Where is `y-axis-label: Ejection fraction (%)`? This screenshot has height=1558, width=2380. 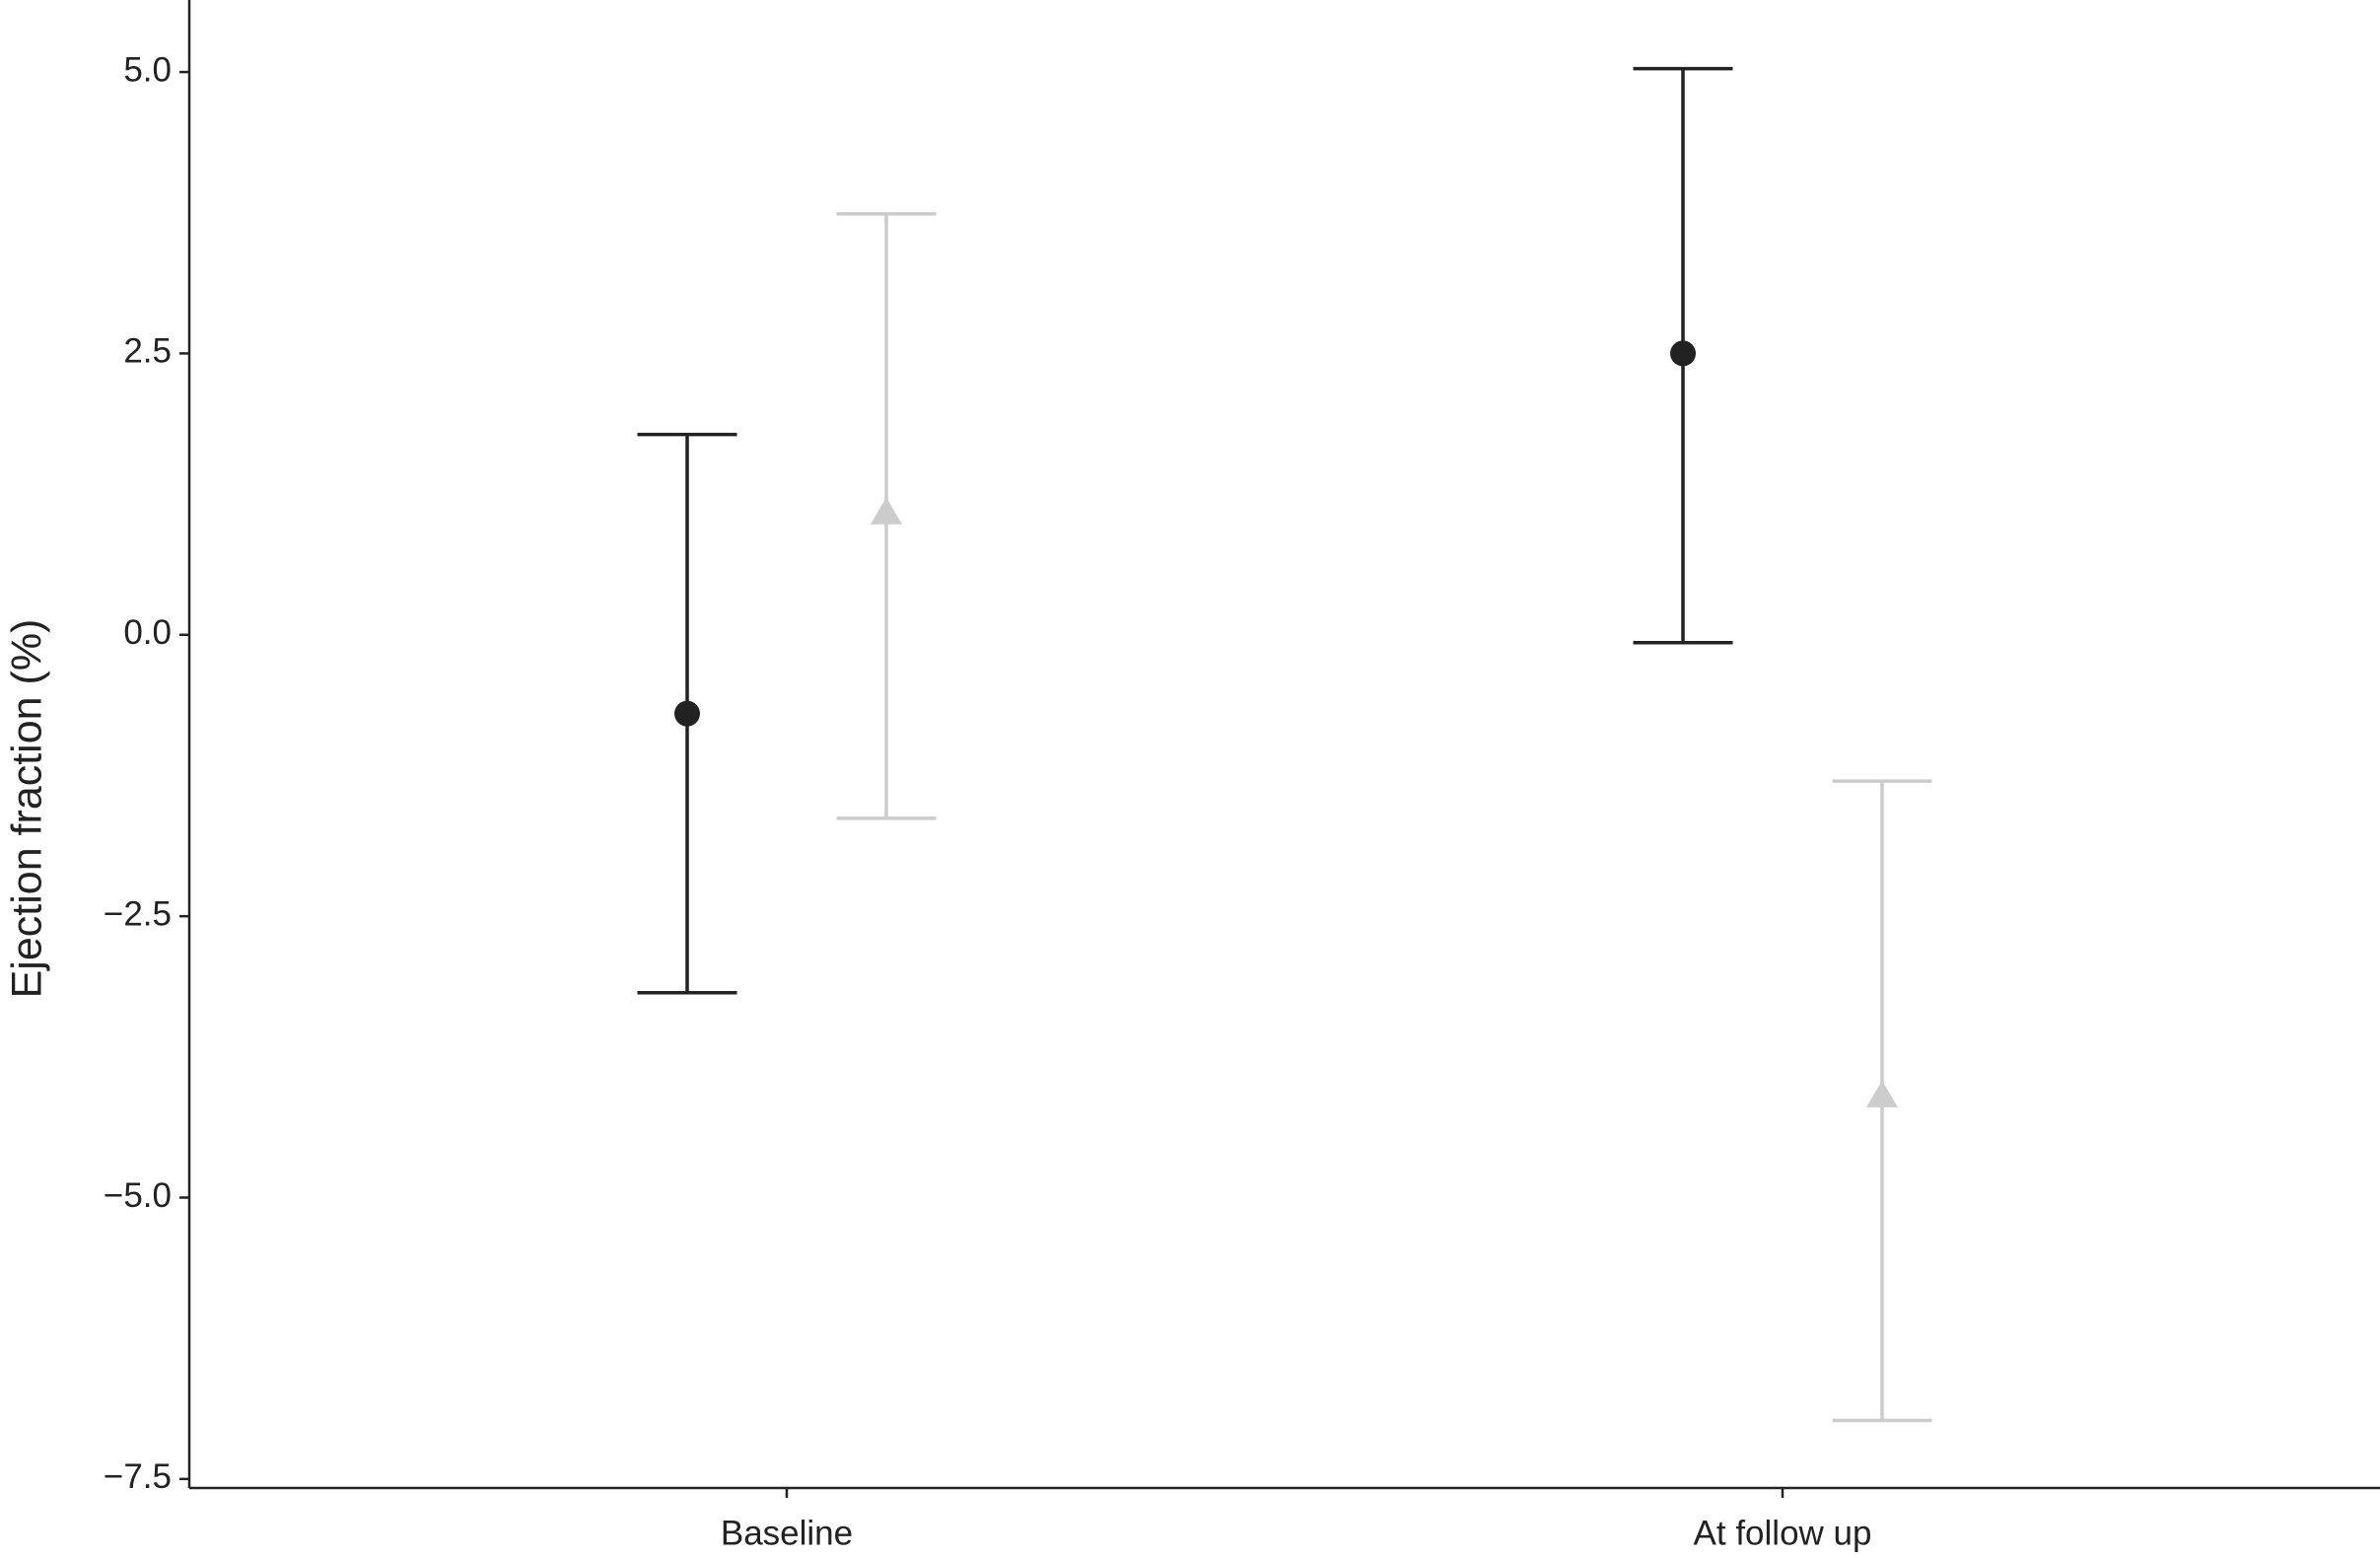 y-axis-label: Ejection fraction (%) is located at coordinates (26, 809).